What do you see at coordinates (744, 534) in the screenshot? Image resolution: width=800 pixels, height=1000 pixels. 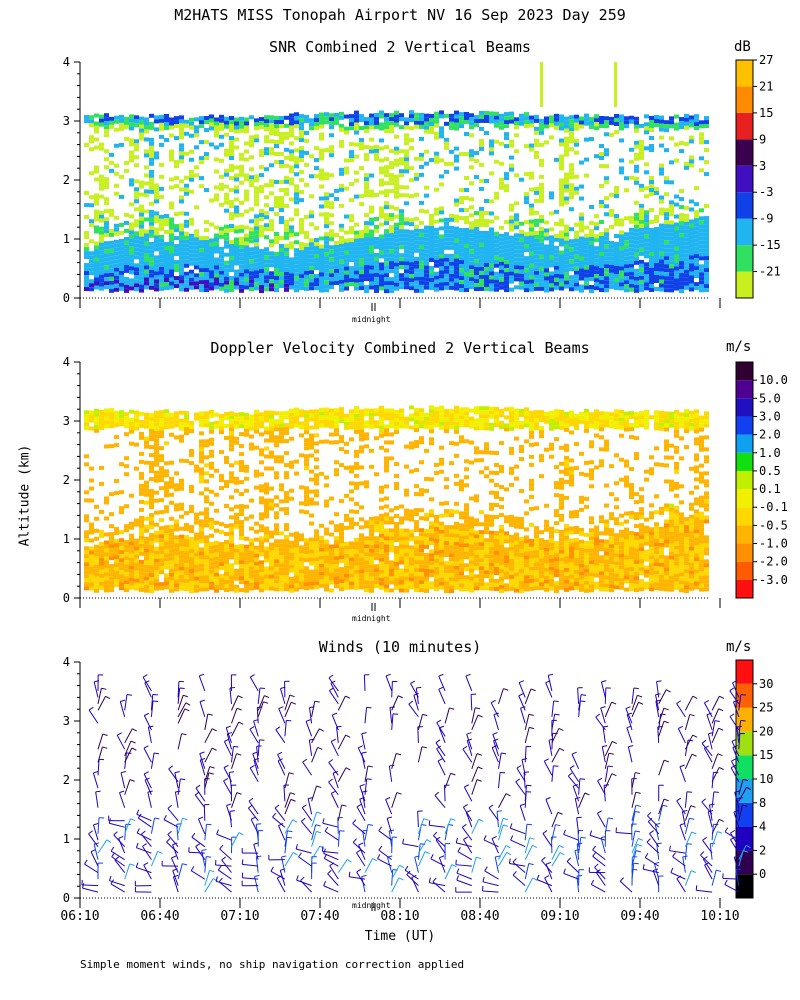 I see `colorbar-swatch` at bounding box center [744, 534].